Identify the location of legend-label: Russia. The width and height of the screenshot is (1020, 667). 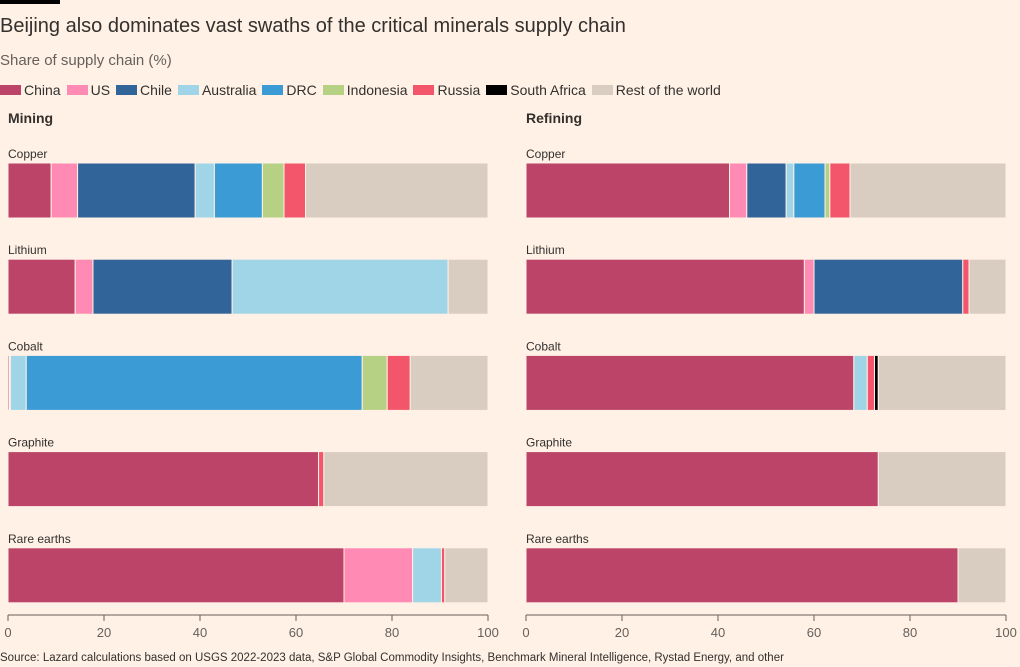
(459, 90).